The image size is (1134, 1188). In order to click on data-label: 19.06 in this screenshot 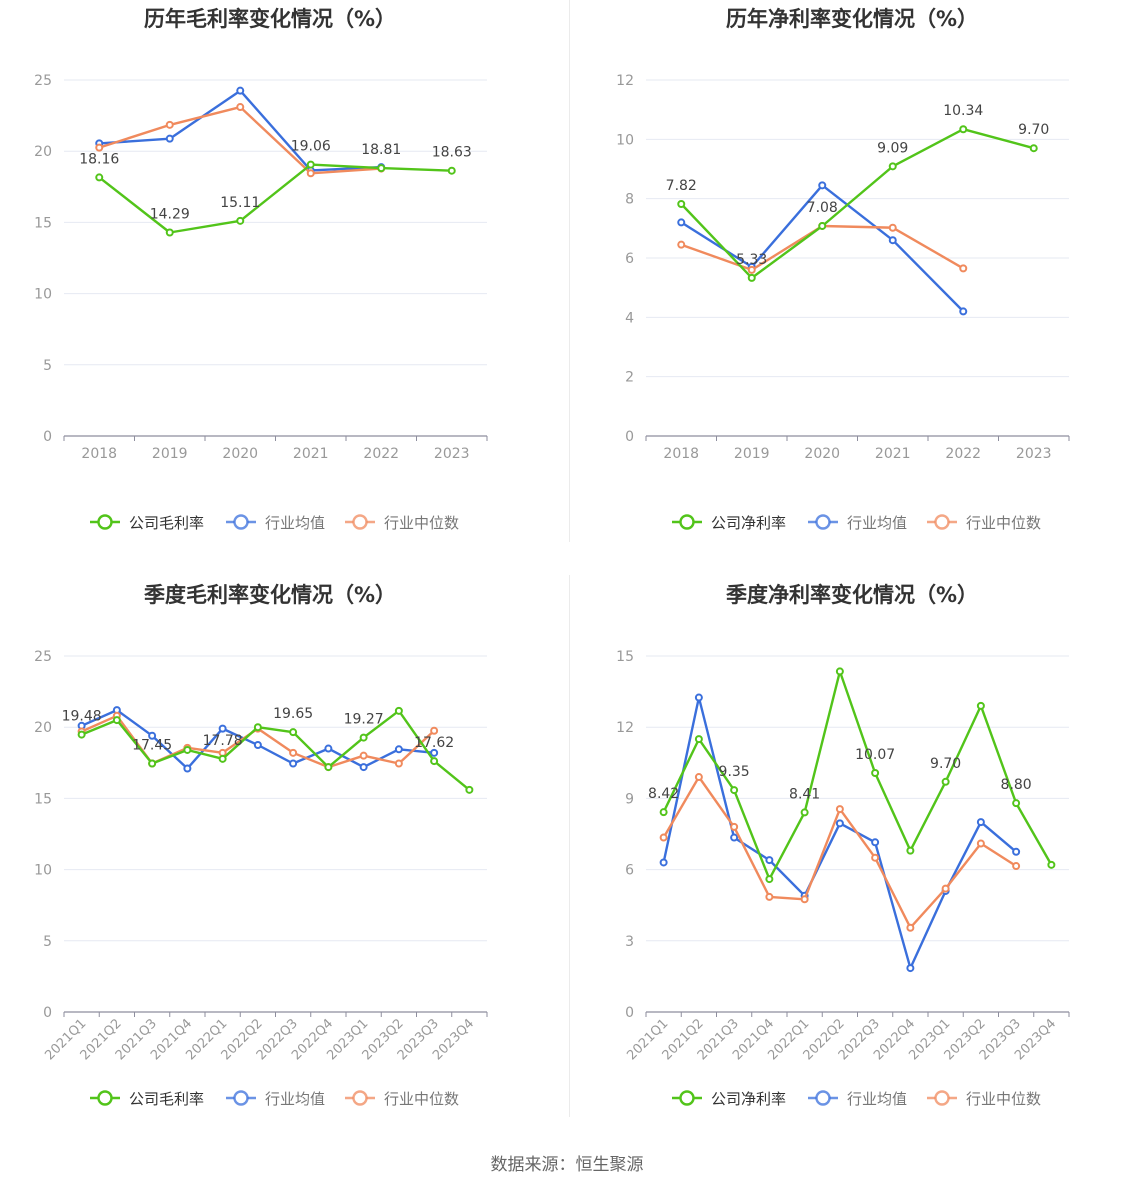, I will do `click(311, 147)`.